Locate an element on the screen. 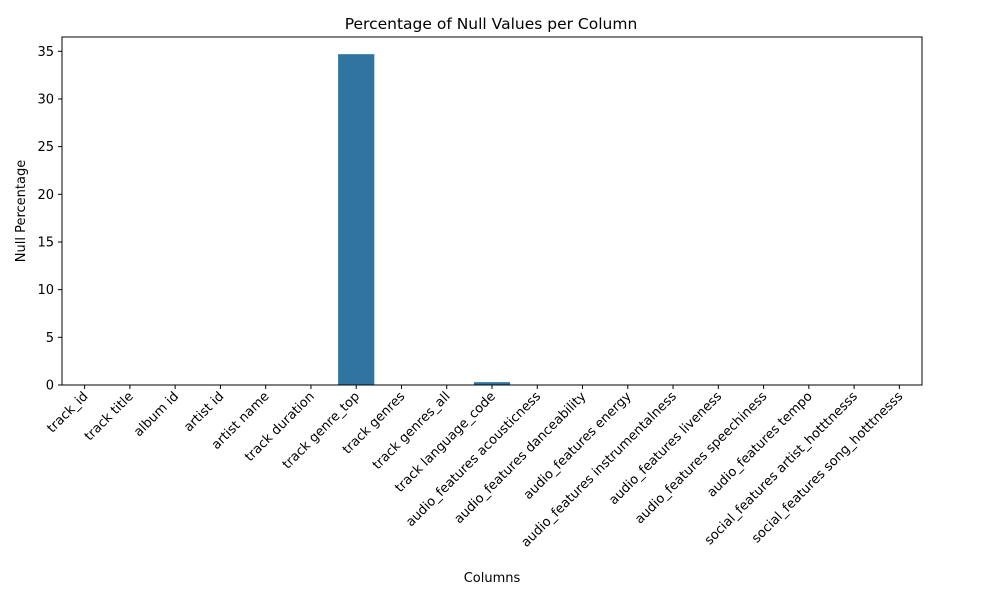  y-tick-label: 35 is located at coordinates (45, 52).